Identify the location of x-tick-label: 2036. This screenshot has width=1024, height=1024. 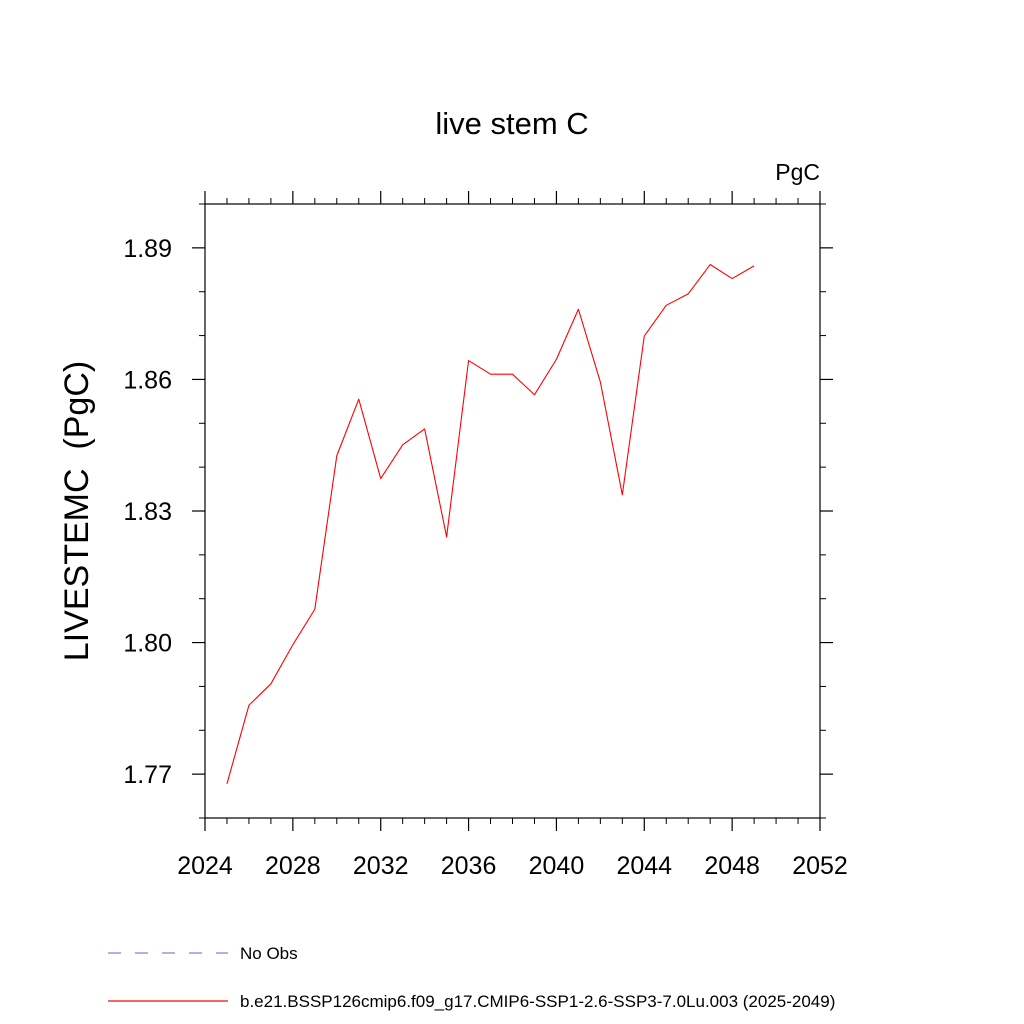
(469, 866).